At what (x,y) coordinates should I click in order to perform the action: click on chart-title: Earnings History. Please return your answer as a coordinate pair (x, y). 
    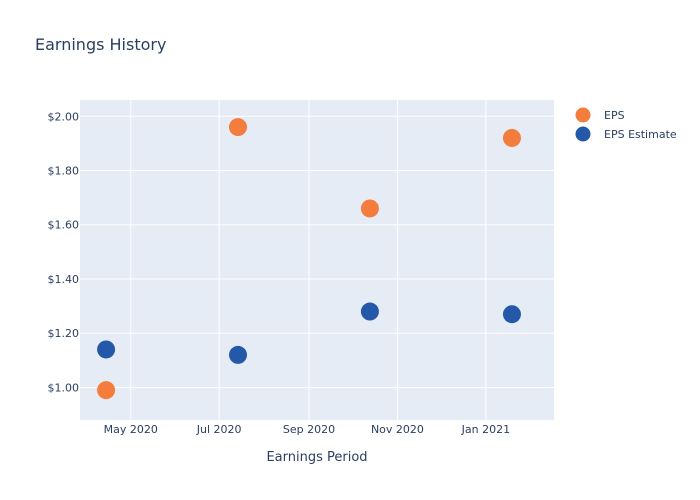
    Looking at the image, I should click on (100, 44).